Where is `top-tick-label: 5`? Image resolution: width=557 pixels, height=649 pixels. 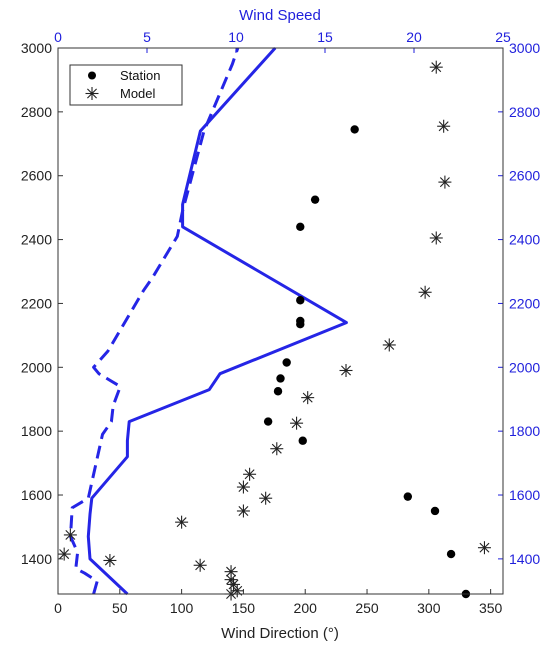 top-tick-label: 5 is located at coordinates (147, 37).